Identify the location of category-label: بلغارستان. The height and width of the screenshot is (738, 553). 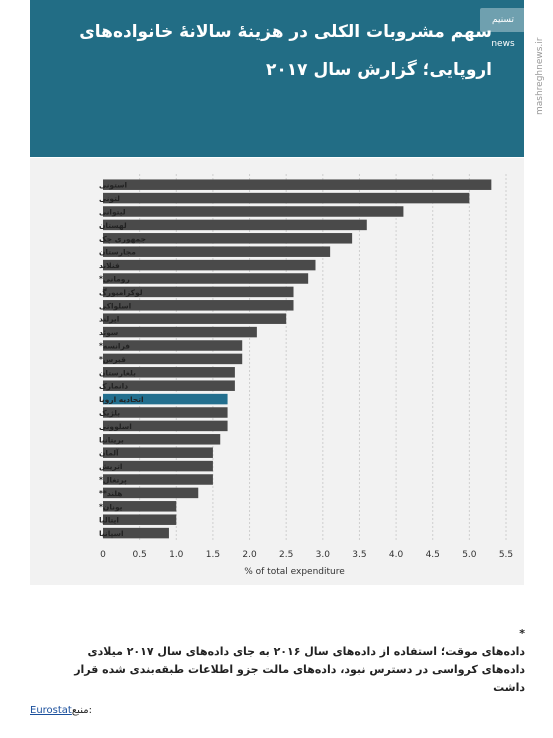
(117, 372).